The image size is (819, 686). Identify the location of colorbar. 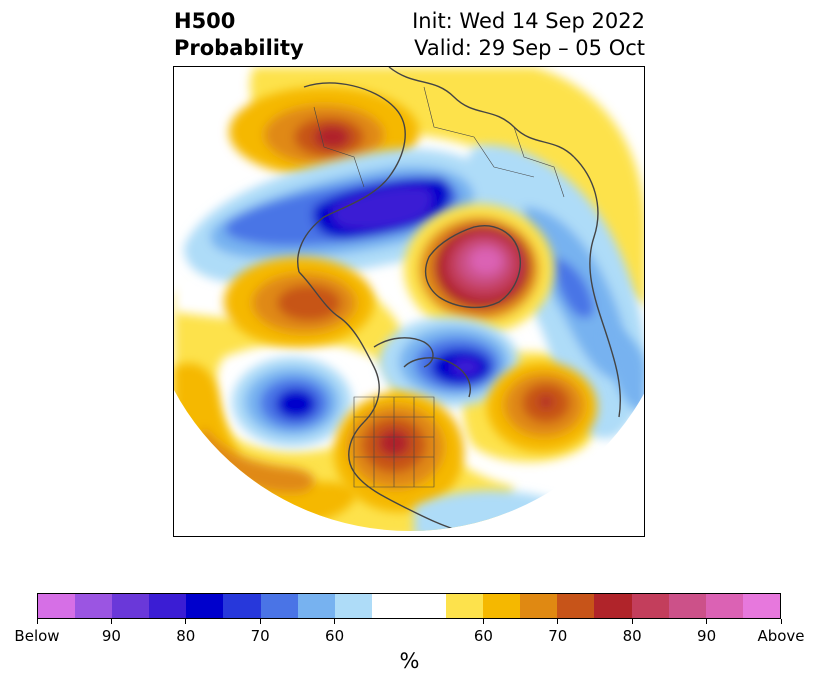
(409, 606).